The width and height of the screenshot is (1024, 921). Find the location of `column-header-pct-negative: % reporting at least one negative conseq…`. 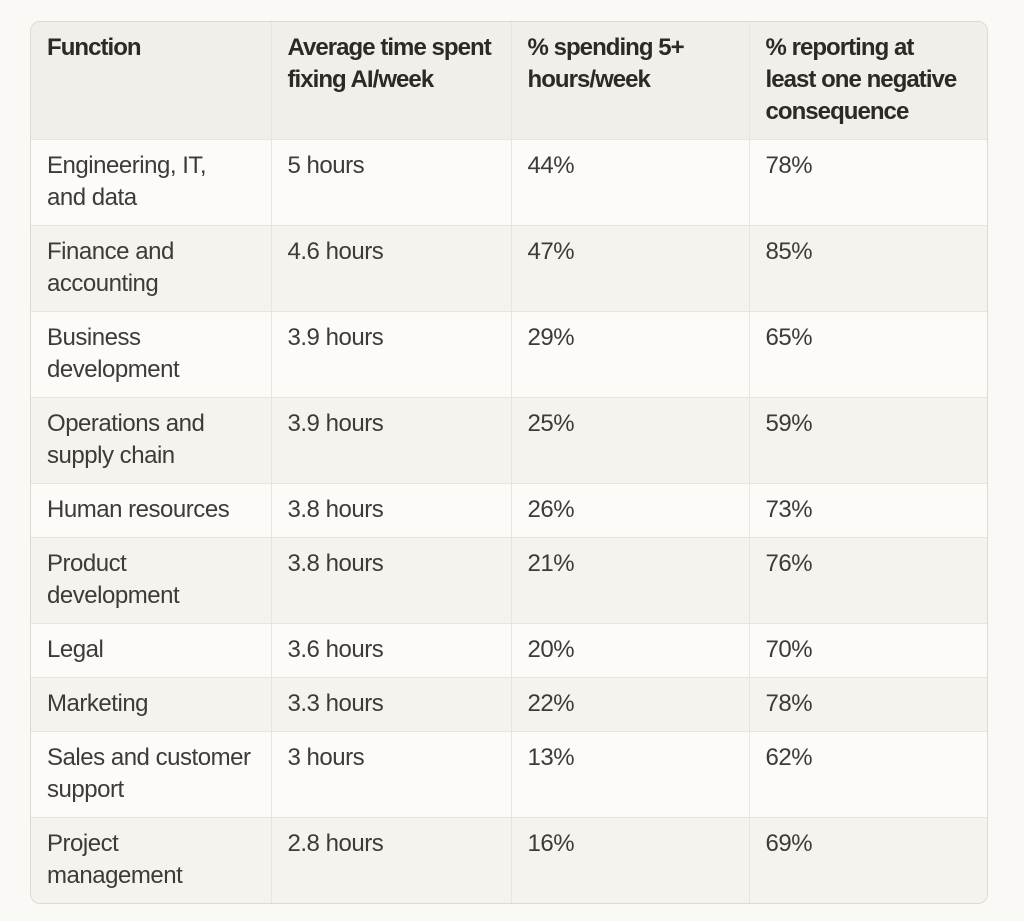

column-header-pct-negative: % reporting at least one negative conseq… is located at coordinates (867, 81).